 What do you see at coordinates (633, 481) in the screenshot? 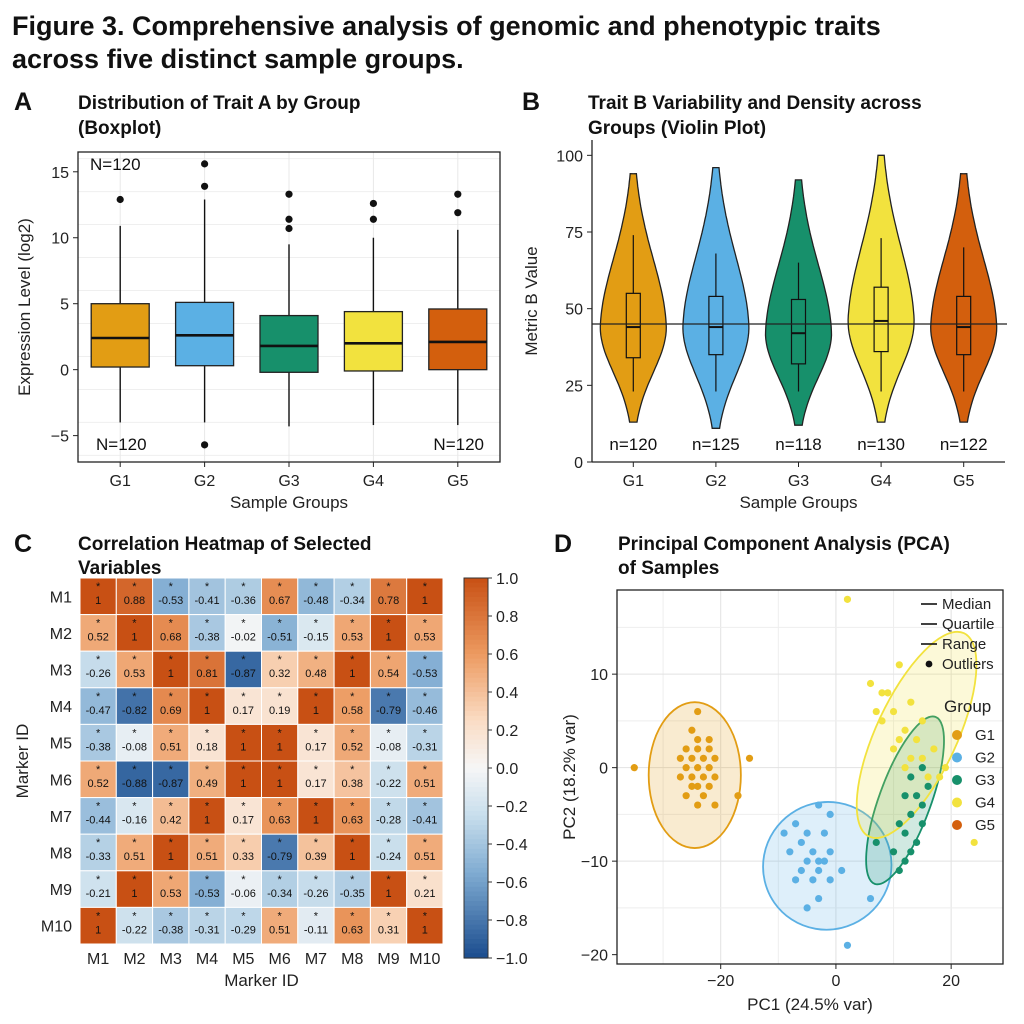
I see `x-tick-label: G1` at bounding box center [633, 481].